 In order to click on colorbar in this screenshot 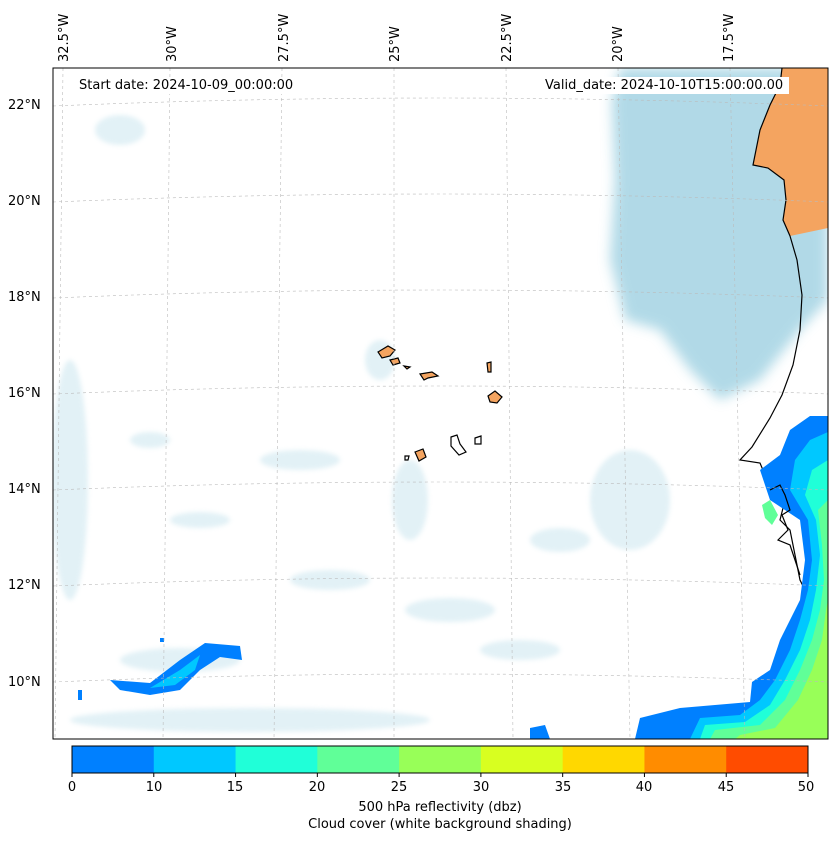, I will do `click(440, 761)`.